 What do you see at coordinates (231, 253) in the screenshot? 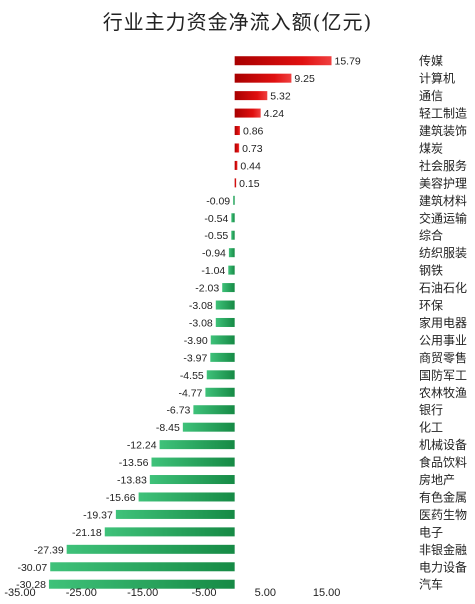
I see `bar-纺织服装` at bounding box center [231, 253].